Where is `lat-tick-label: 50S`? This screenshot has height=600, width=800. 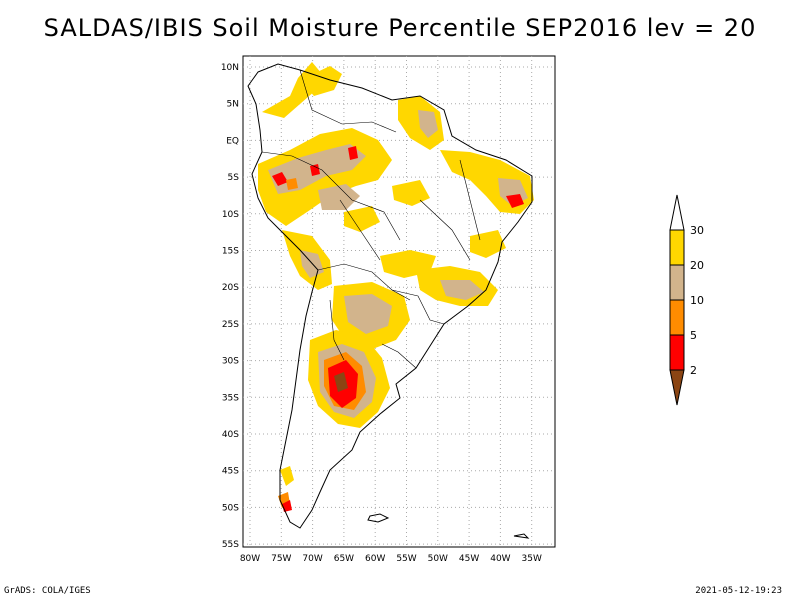 lat-tick-label: 50S is located at coordinates (230, 508).